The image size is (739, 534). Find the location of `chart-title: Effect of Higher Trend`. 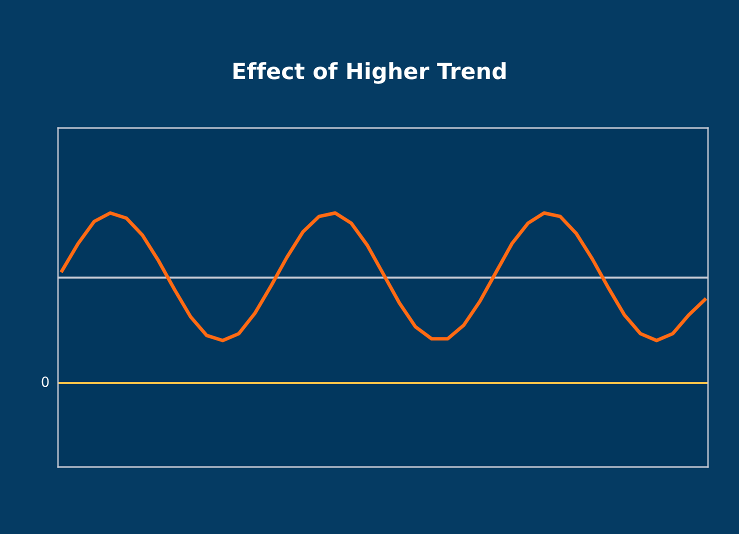

chart-title: Effect of Higher Trend is located at coordinates (370, 73).